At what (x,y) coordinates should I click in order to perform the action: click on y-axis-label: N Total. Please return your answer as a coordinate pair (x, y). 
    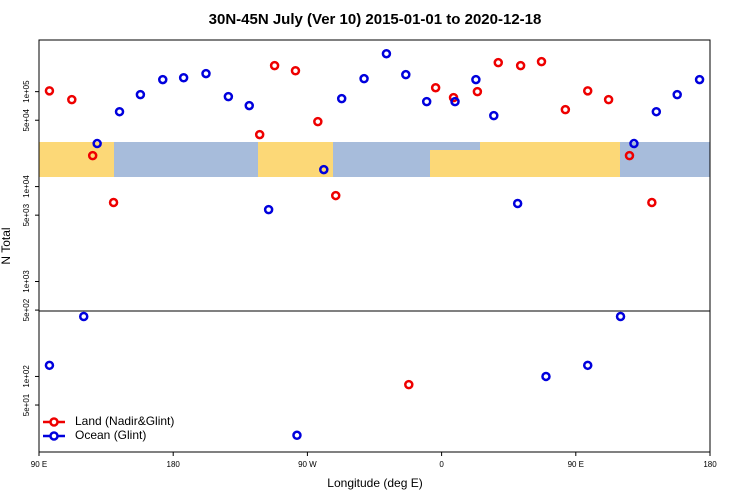
    Looking at the image, I should click on (6, 245).